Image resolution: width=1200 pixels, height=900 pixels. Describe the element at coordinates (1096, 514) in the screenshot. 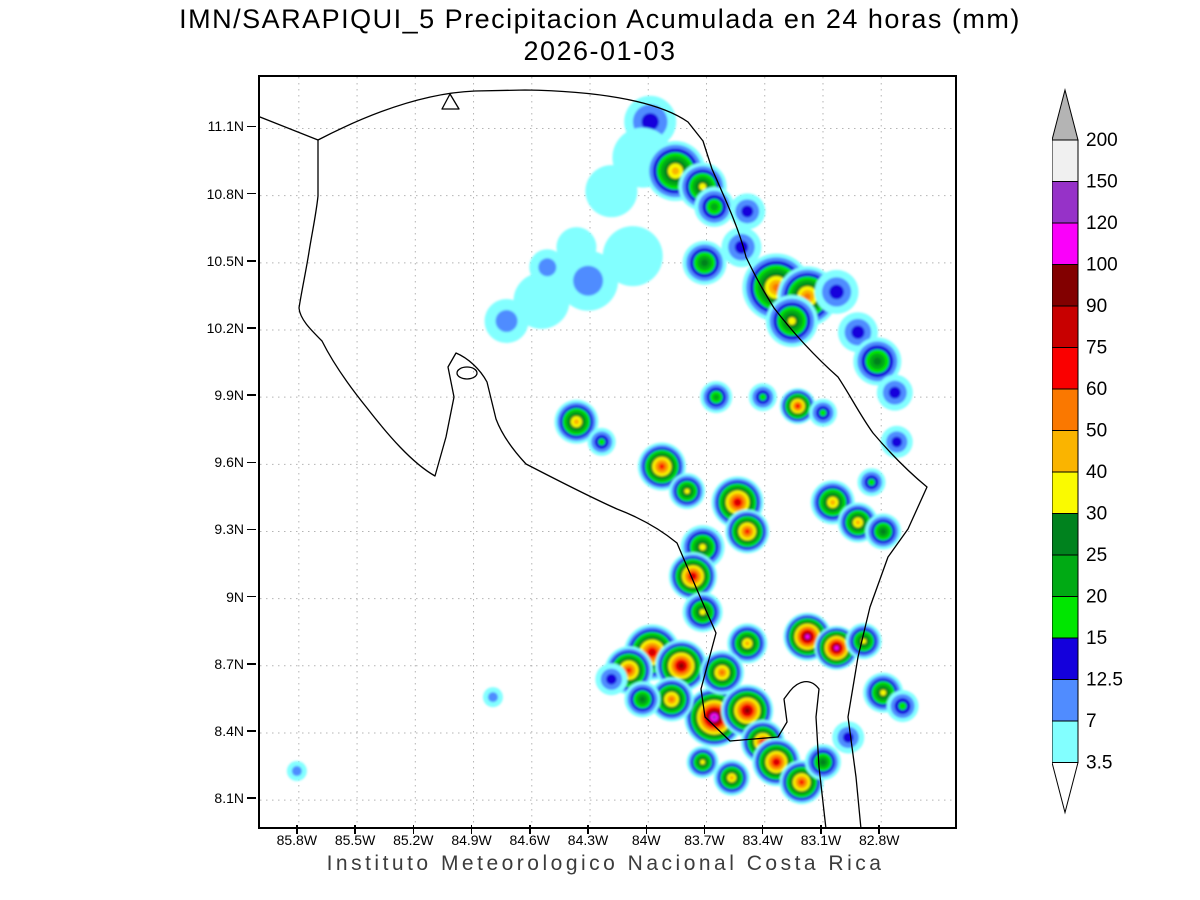

I see `colorbar-label: 30` at that location.